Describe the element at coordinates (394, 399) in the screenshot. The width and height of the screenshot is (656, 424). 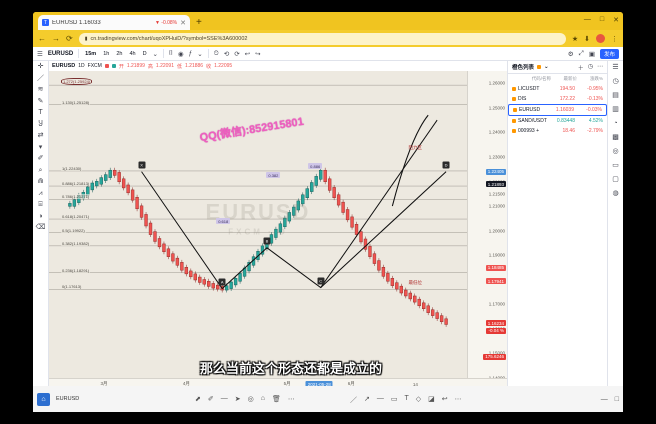
I see `rect-icon: ▭` at that location.